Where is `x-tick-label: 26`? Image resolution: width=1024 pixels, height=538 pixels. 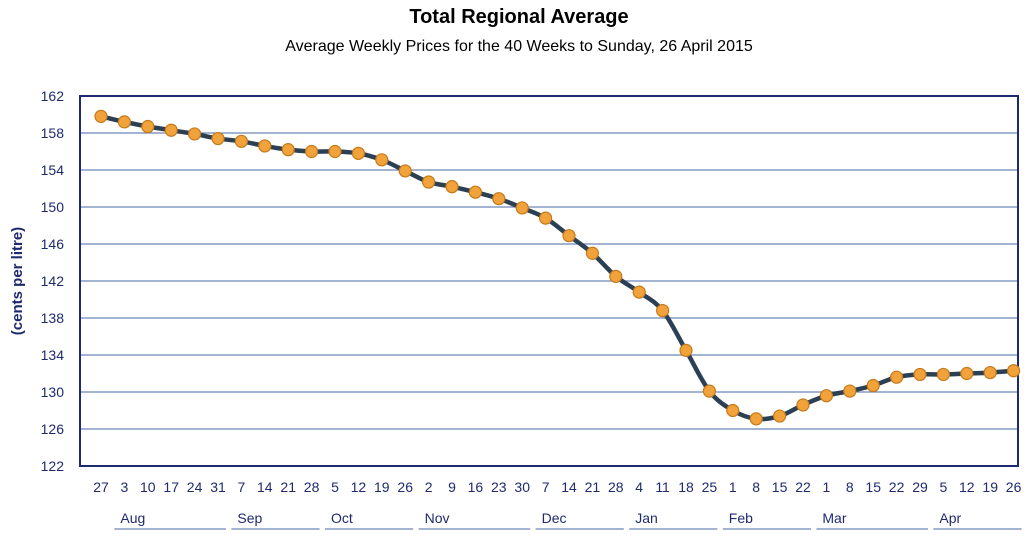 x-tick-label: 26 is located at coordinates (1014, 487).